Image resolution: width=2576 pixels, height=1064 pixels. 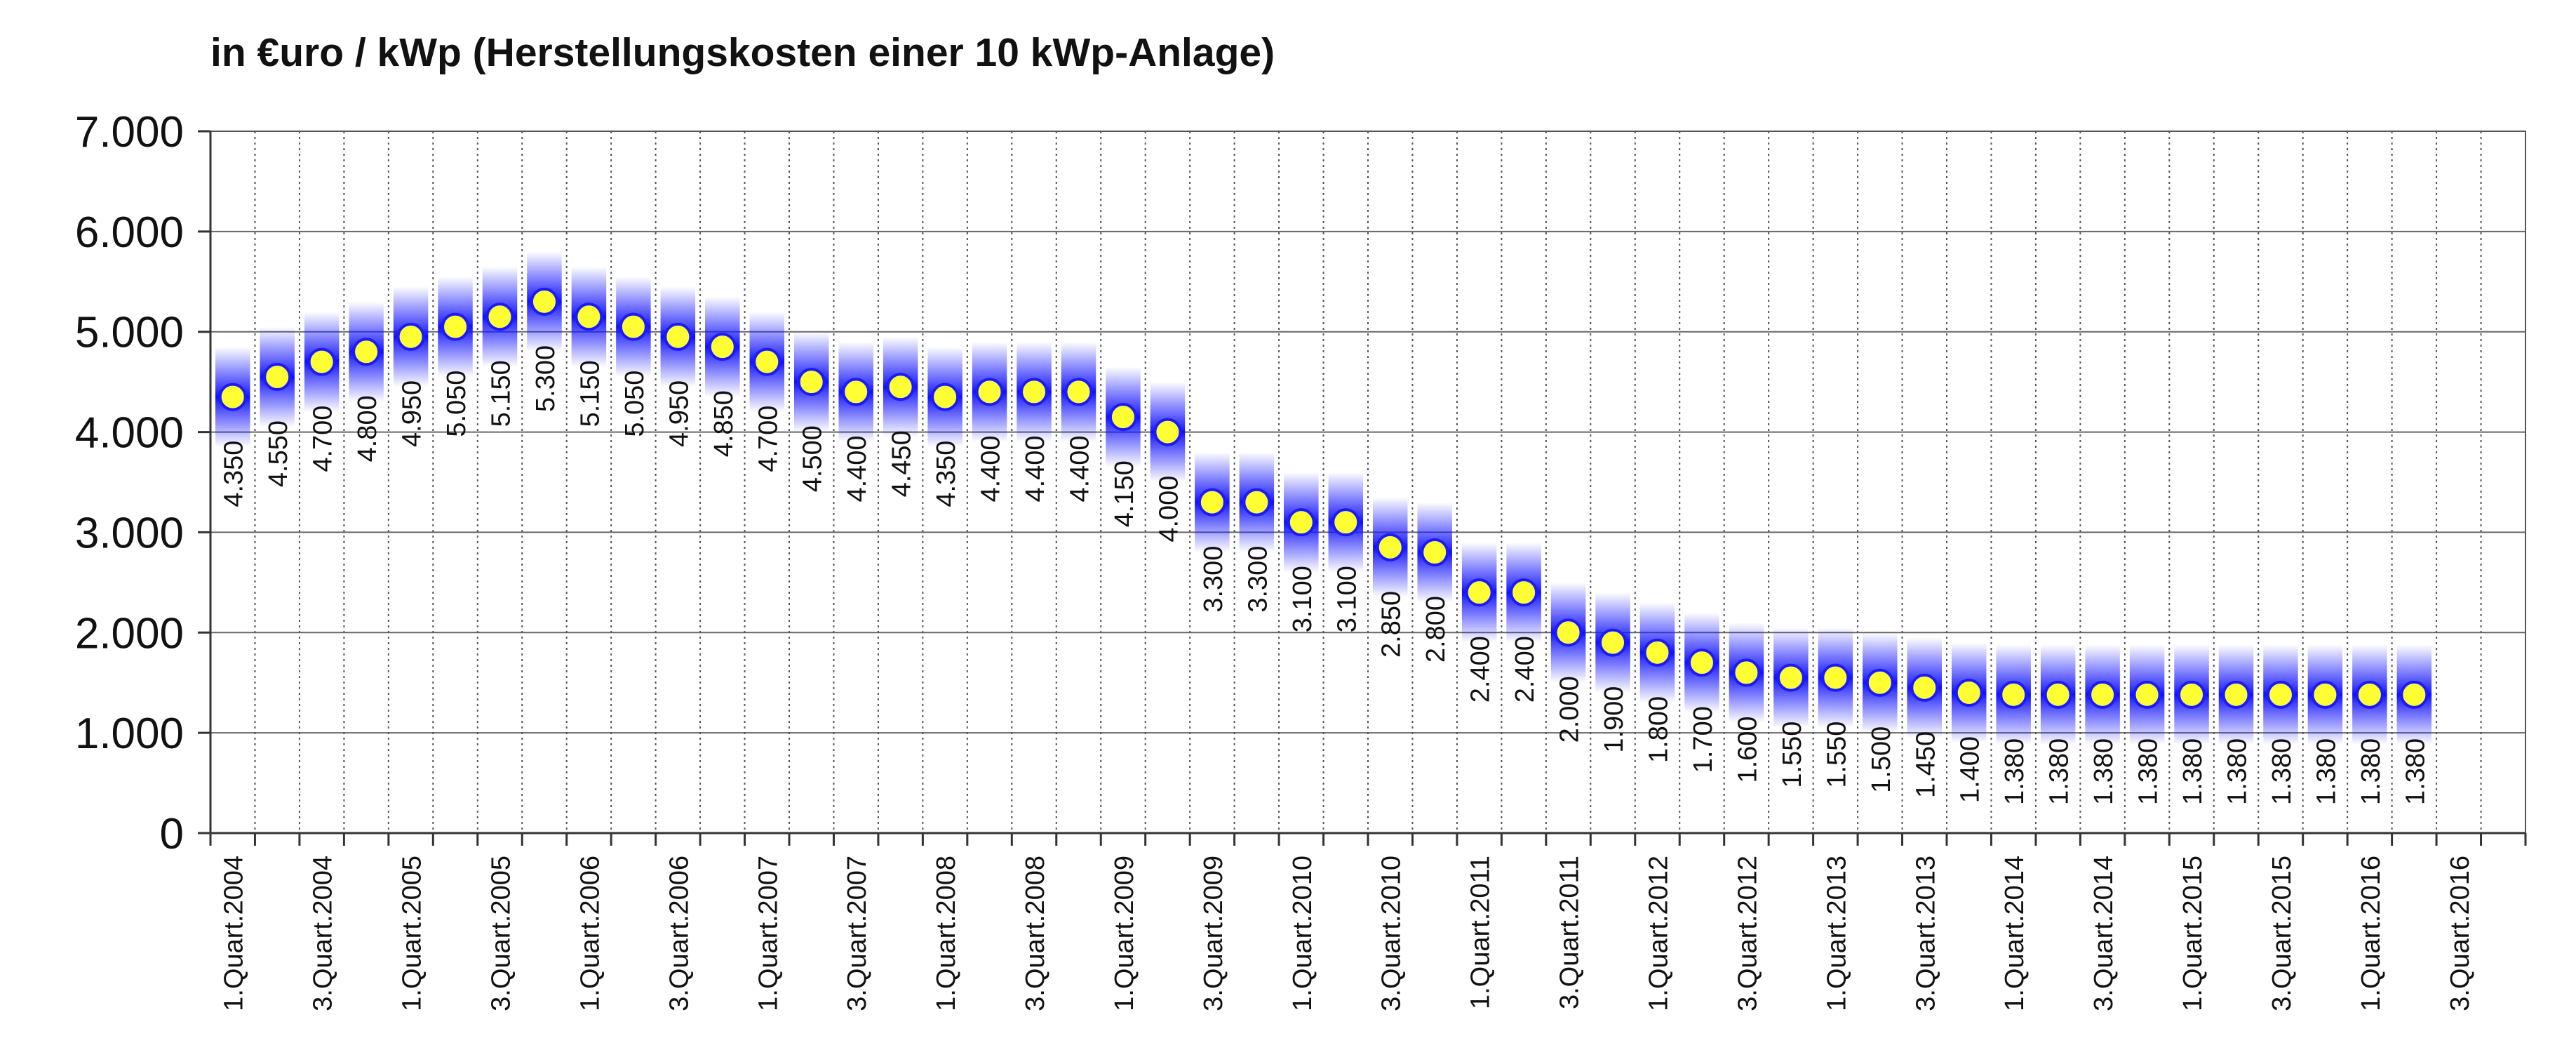 I want to click on x-tick-label: 3.Quart.2016, so click(x=2460, y=933).